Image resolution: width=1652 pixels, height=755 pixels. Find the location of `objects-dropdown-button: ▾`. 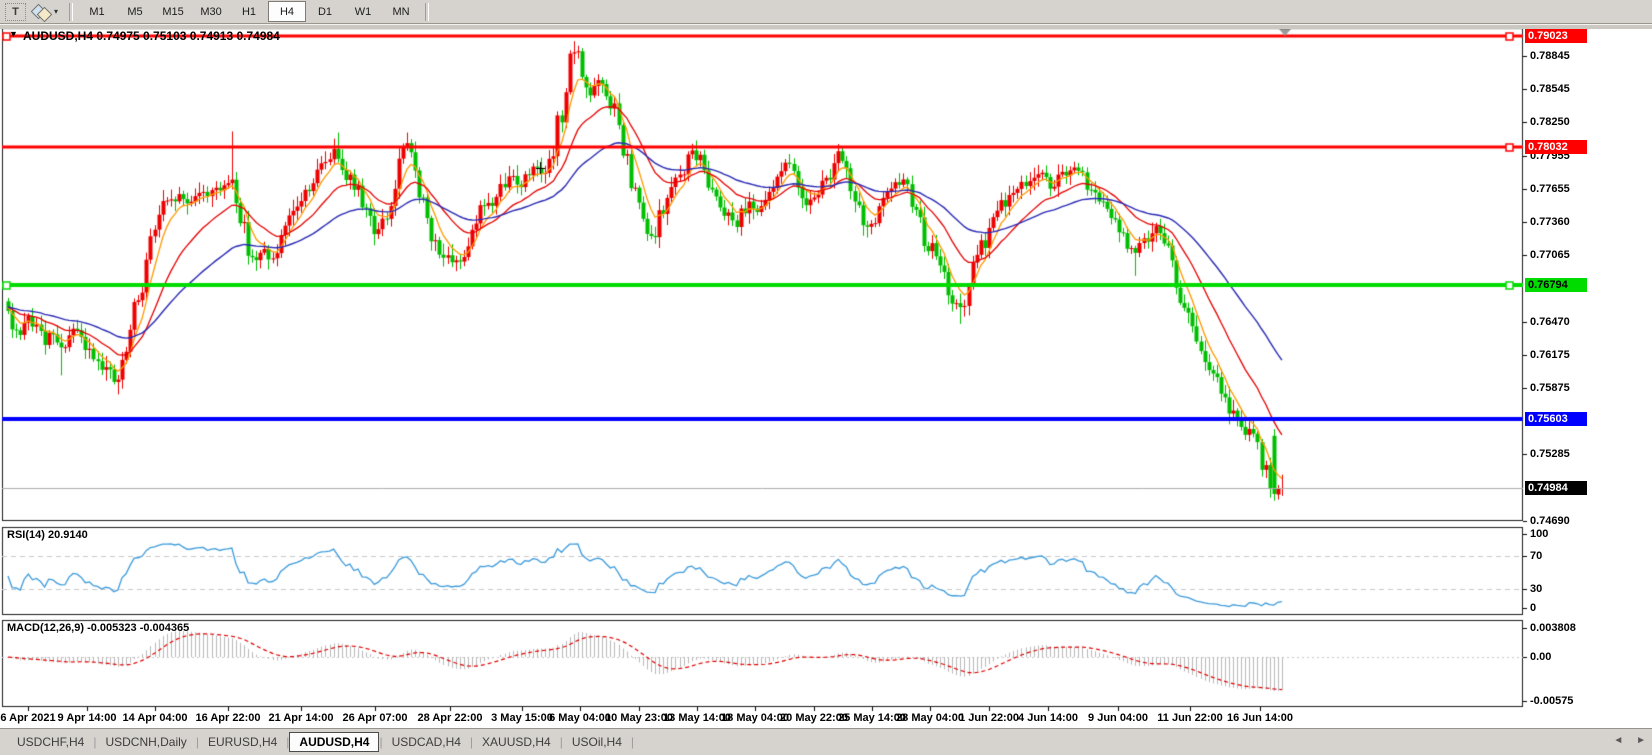

objects-dropdown-button: ▾ is located at coordinates (44, 12).